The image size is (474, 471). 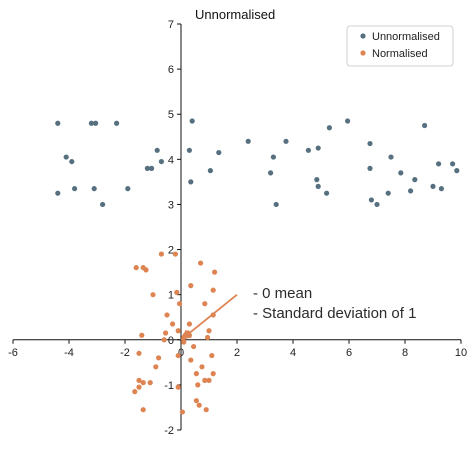 I want to click on legend-label-unnormalised: Unnormalised, so click(x=406, y=37).